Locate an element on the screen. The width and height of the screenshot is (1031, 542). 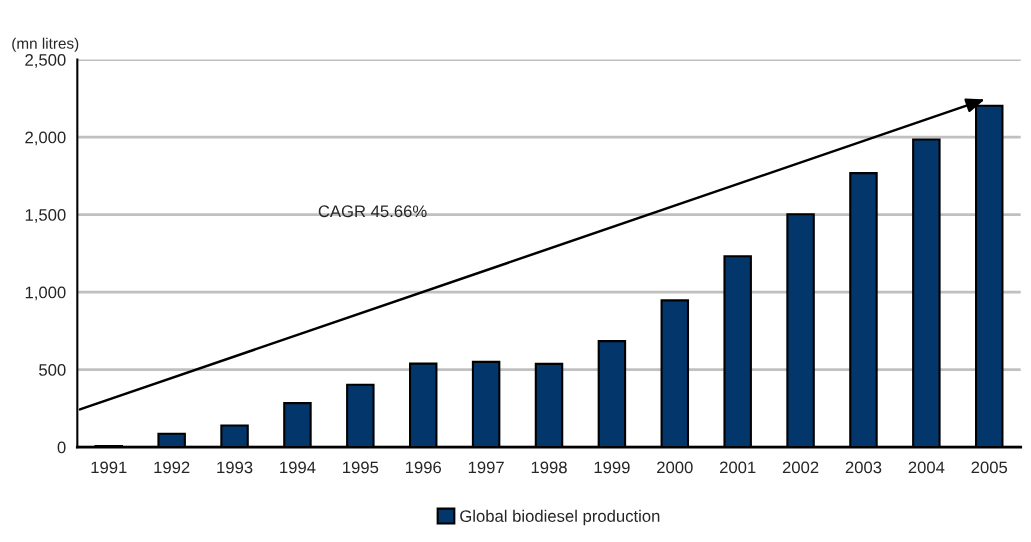
legend-label: Global biodiesel production is located at coordinates (560, 517).